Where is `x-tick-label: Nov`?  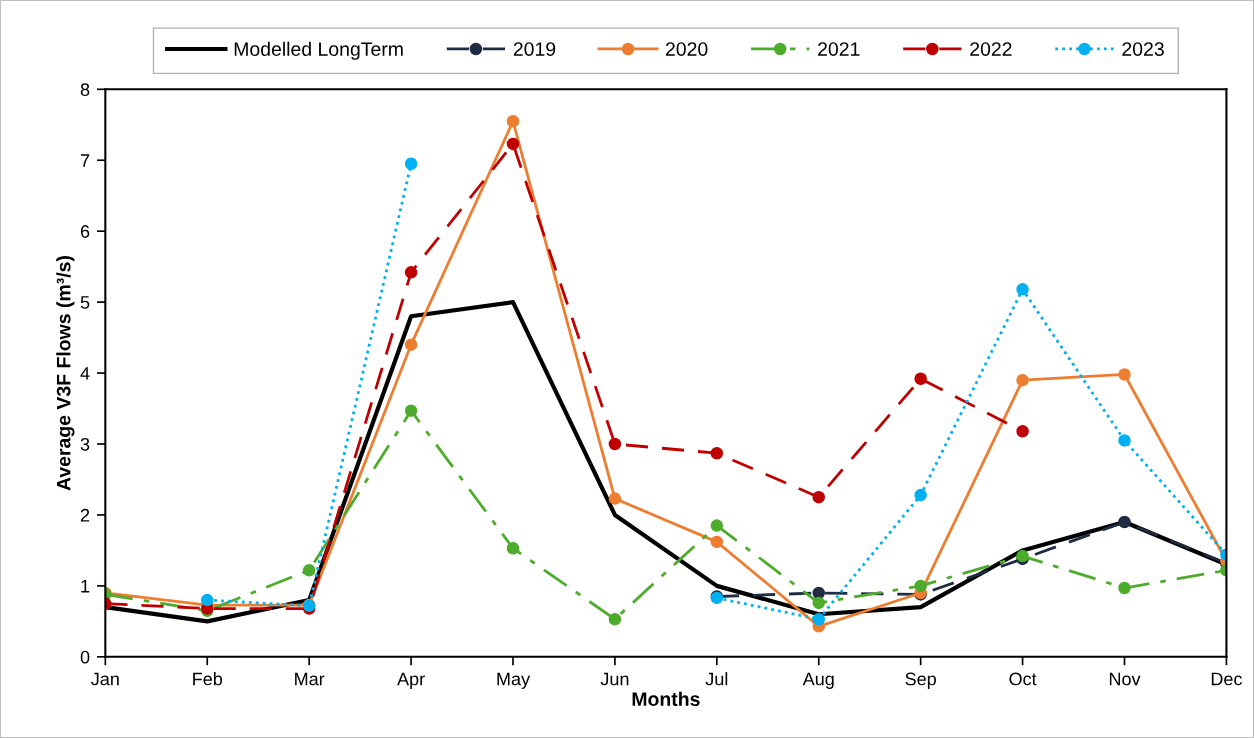
x-tick-label: Nov is located at coordinates (1125, 679).